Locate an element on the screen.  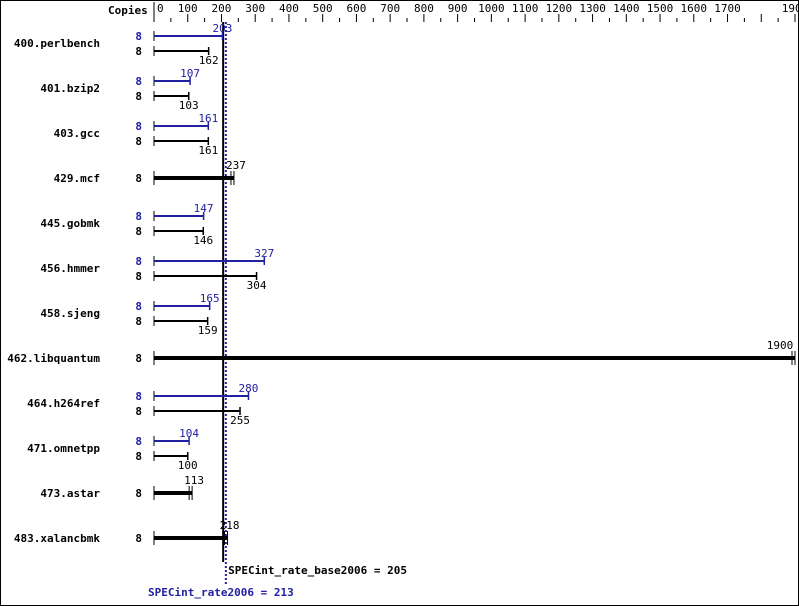
x-axis-label: Copies is located at coordinates (128, 10).